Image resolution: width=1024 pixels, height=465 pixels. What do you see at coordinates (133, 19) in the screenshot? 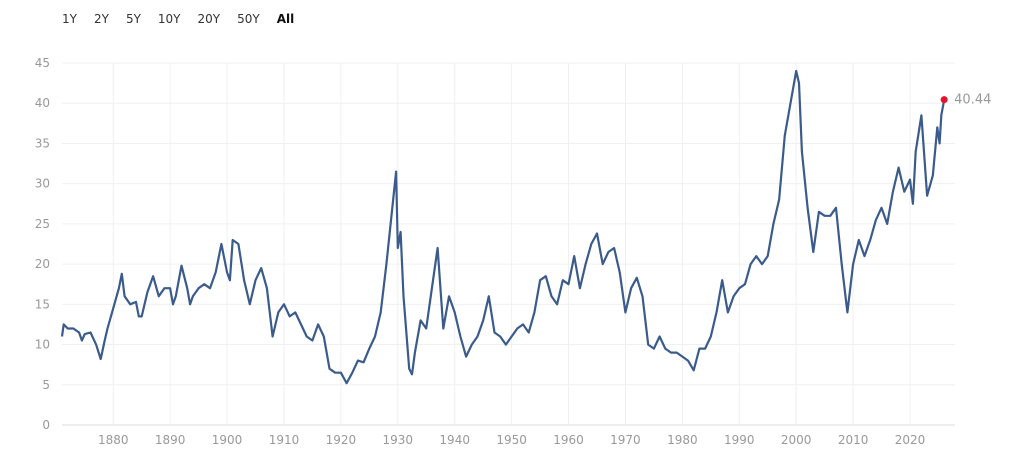
I see `range-button-5y: 5Y` at bounding box center [133, 19].